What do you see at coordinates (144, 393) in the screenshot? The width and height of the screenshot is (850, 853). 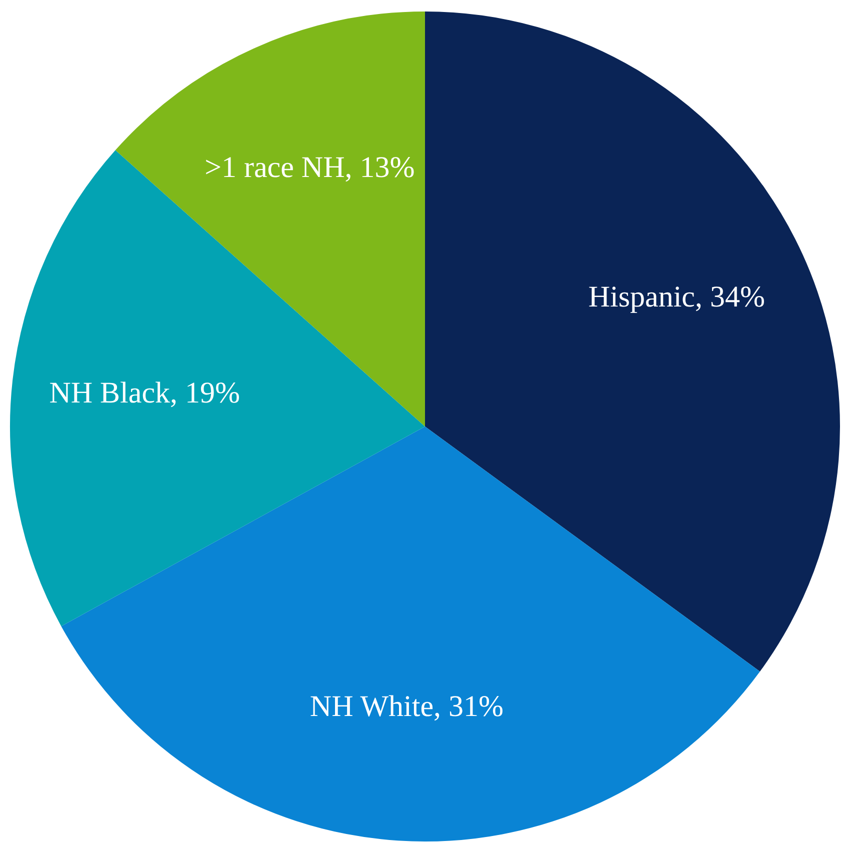 I see `slice-label: NH Black, 19%` at bounding box center [144, 393].